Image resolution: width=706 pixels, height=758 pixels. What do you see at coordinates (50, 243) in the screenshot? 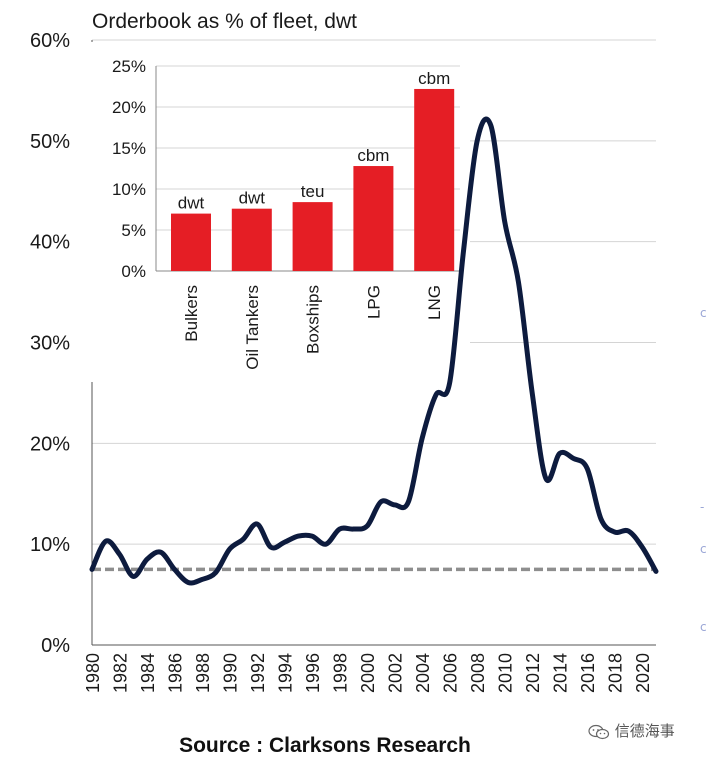
I see `y-tick-label: 40%` at bounding box center [50, 243].